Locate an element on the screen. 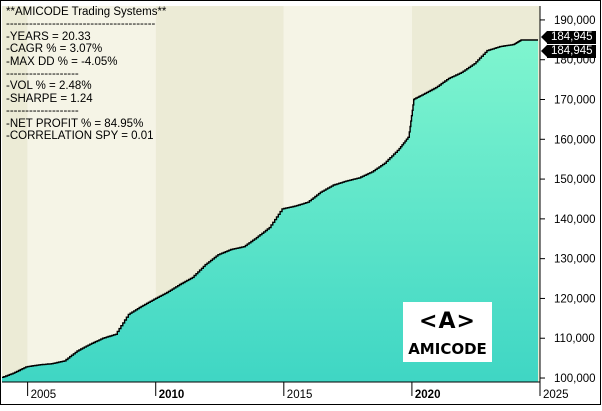 The image size is (602, 411). y-tick-label: 150,000 is located at coordinates (575, 180).